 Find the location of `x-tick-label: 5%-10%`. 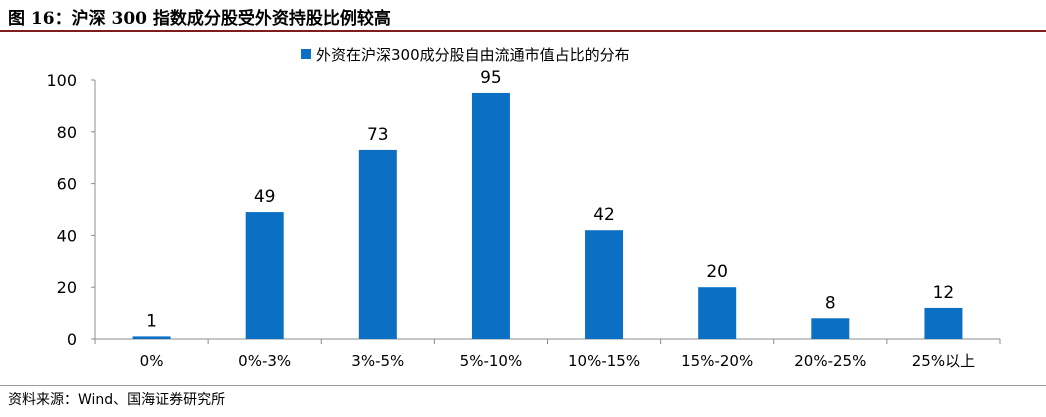

x-tick-label: 5%-10% is located at coordinates (491, 361).